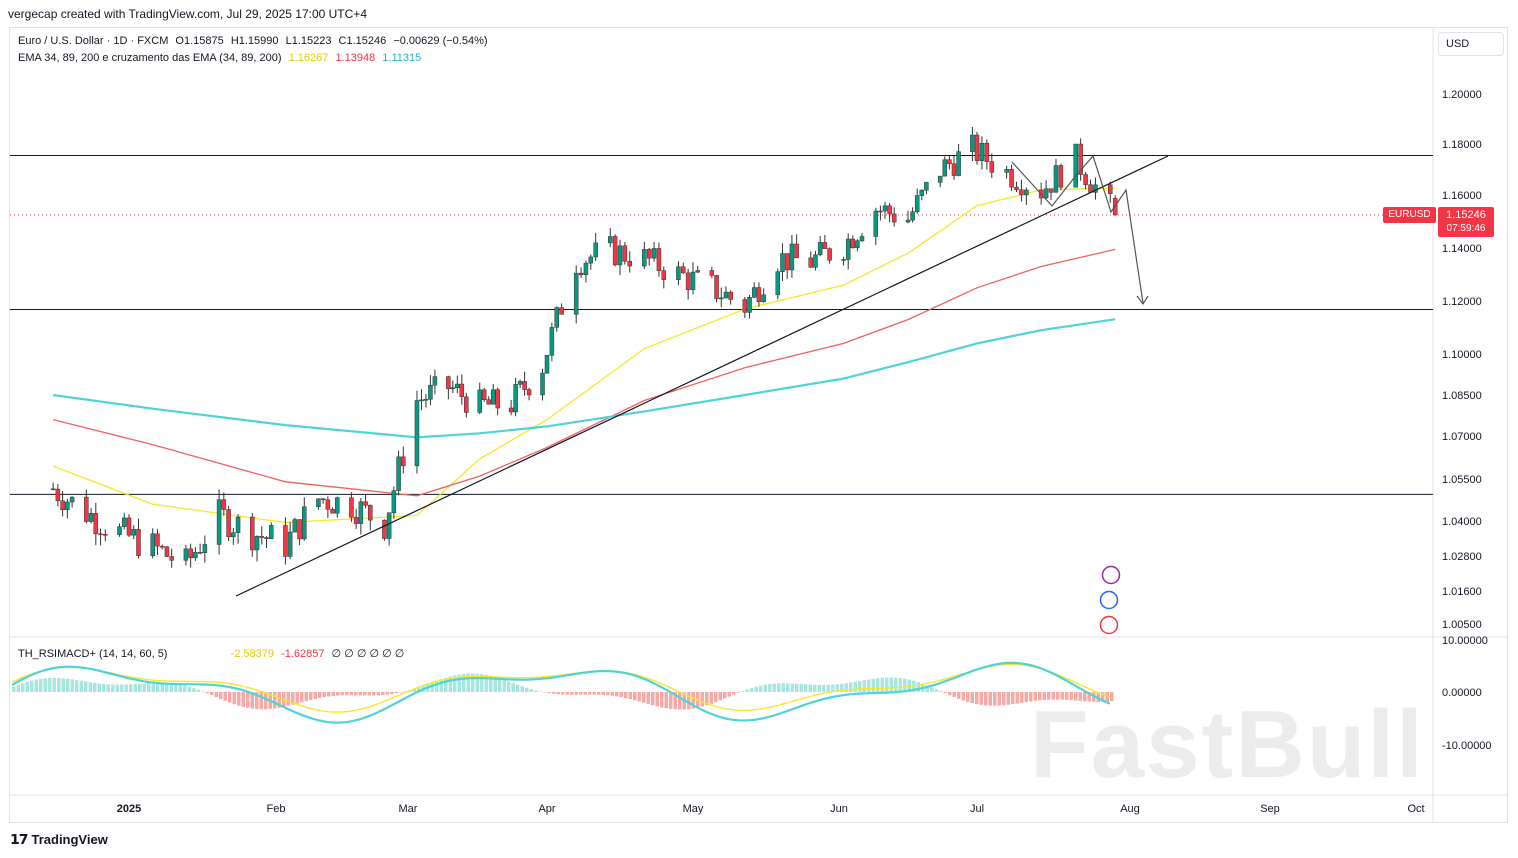  Describe the element at coordinates (199, 41) in the screenshot. I see `ohlc-open: O1.15875` at that location.